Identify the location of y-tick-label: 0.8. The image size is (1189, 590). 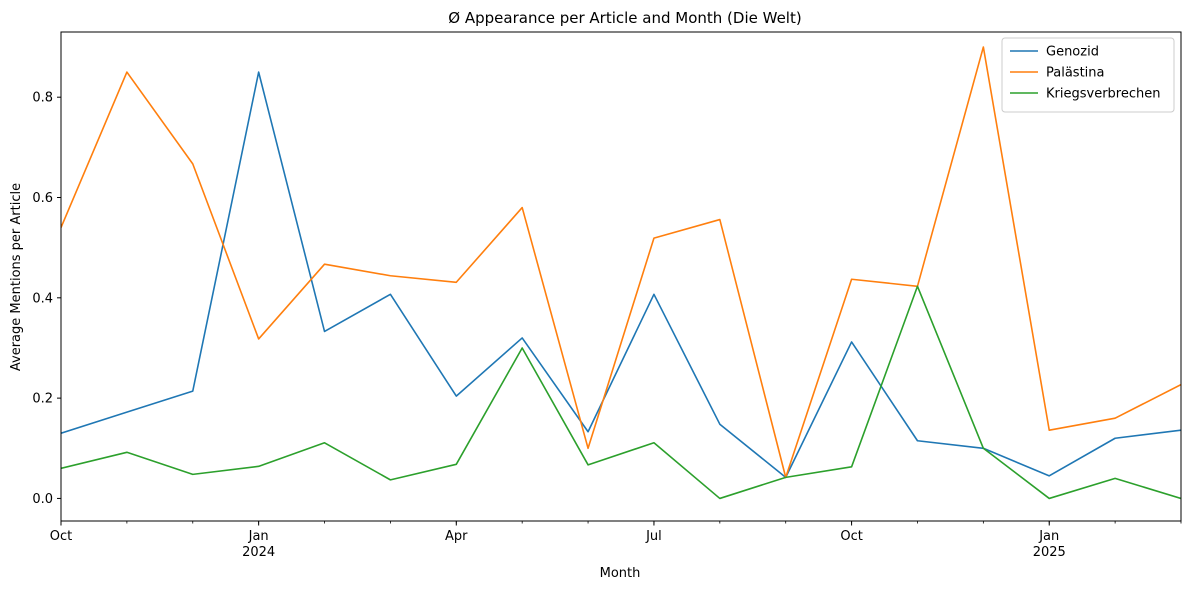
(42, 98).